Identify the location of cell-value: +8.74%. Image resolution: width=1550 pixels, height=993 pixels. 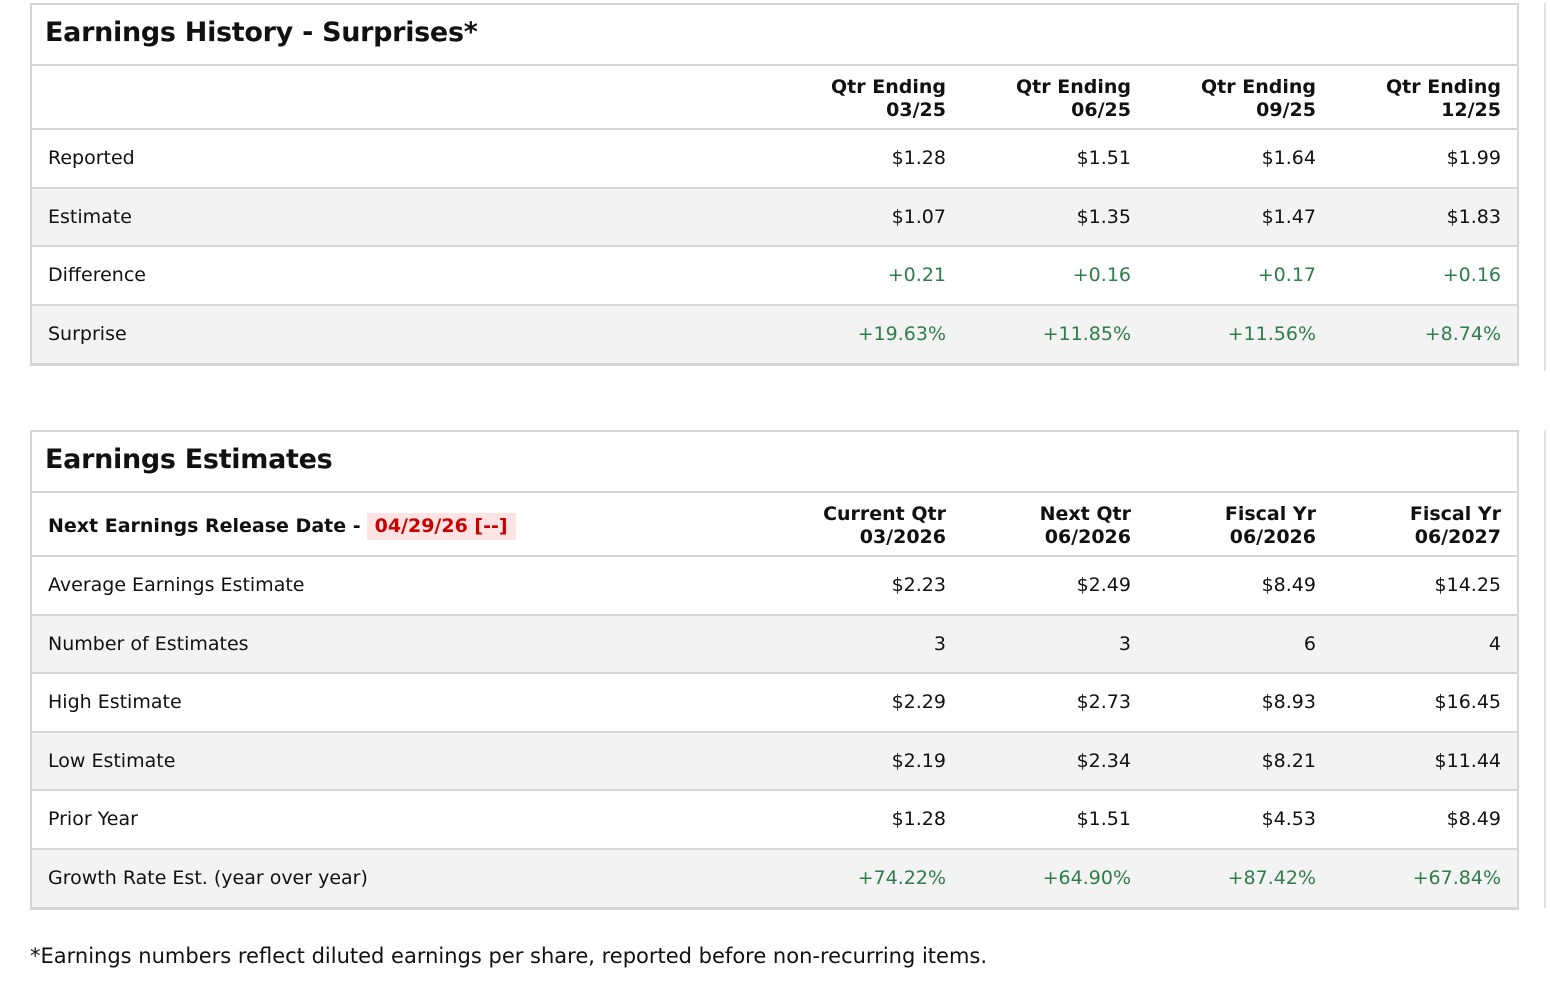
(1424, 333).